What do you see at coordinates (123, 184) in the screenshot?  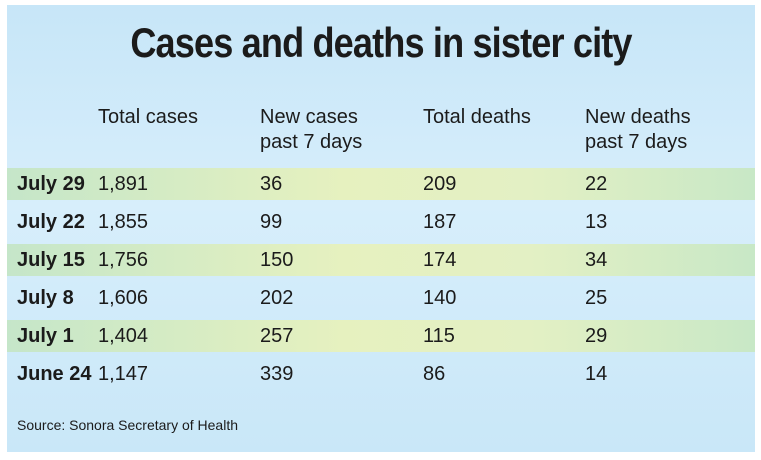 I see `row-total-cases: 1,891` at bounding box center [123, 184].